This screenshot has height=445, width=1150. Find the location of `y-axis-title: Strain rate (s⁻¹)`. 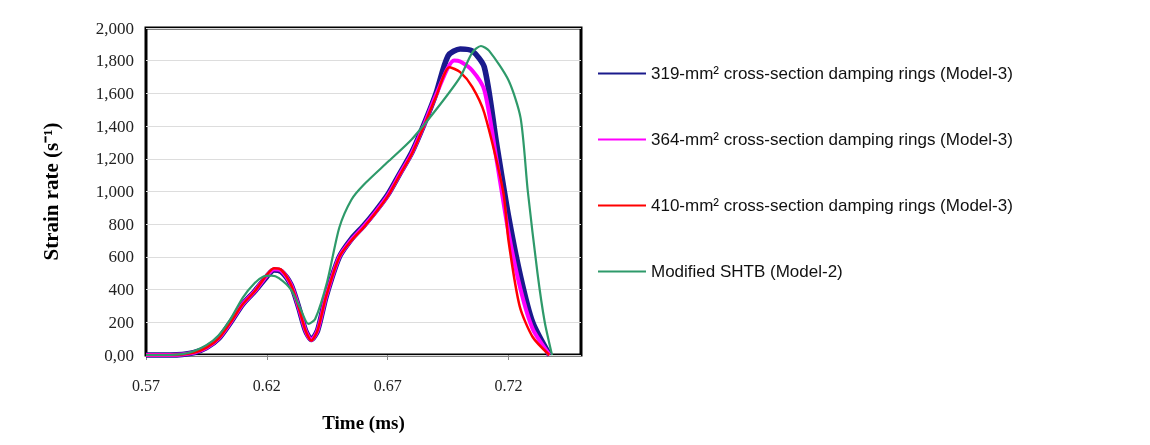

y-axis-title: Strain rate (s⁻¹) is located at coordinates (50, 191).